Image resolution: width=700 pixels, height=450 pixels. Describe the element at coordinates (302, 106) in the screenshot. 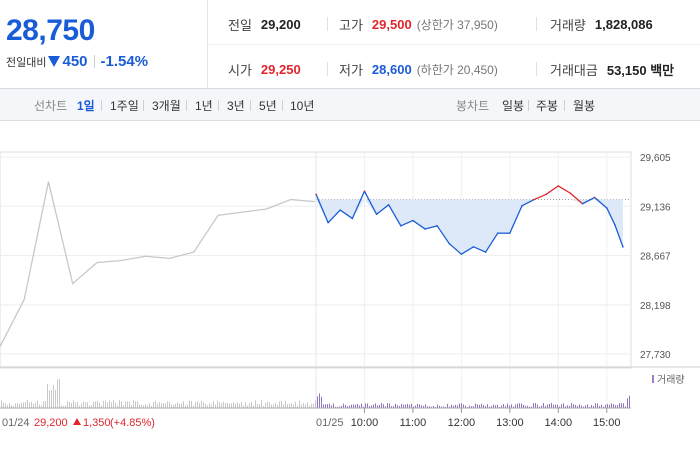

I see `period-10y: 10년` at that location.